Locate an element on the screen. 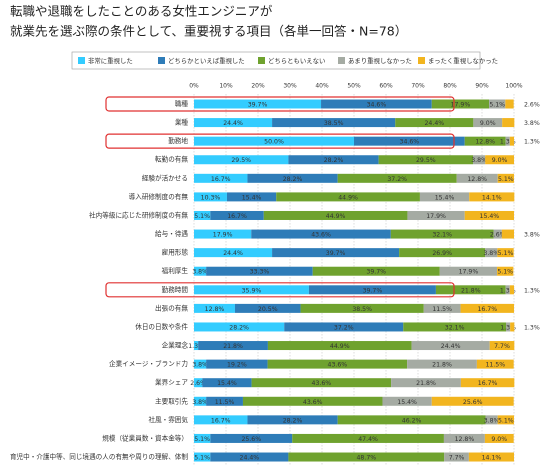 This screenshot has width=560, height=472. y-tick-label: 給与・待遇 is located at coordinates (171, 233).